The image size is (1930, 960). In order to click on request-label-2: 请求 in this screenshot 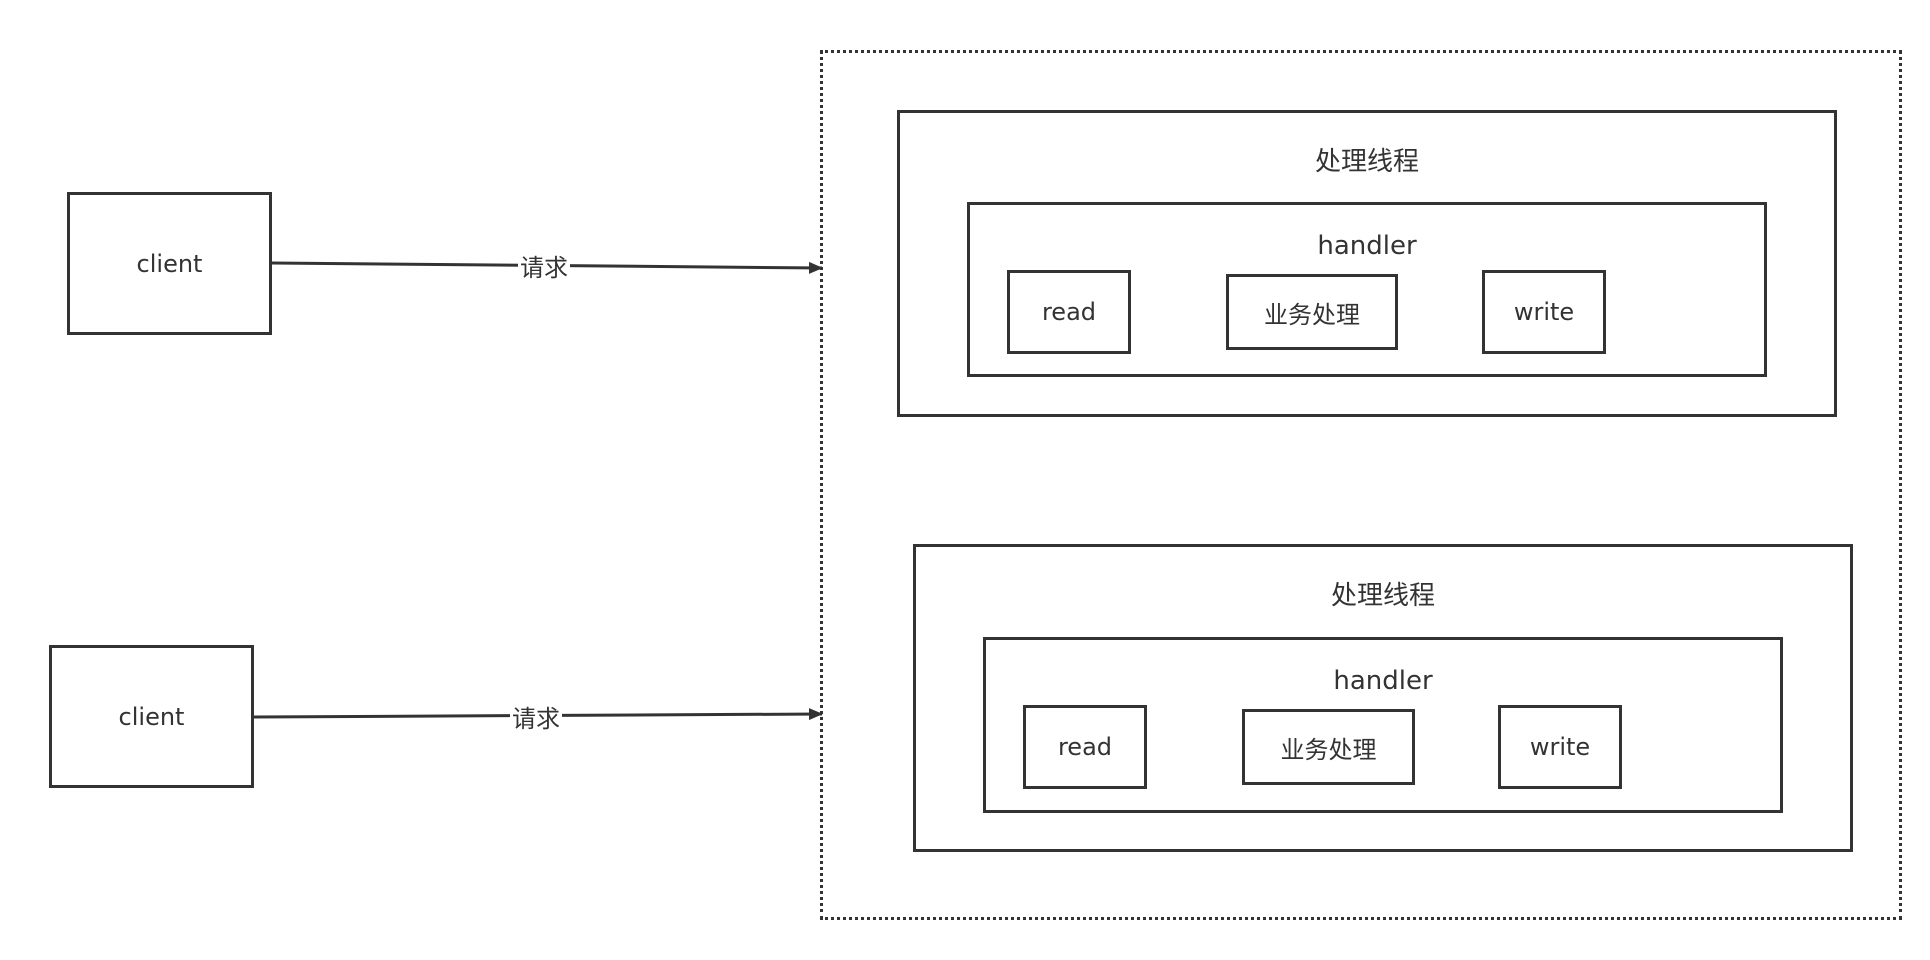, I will do `click(536, 719)`.